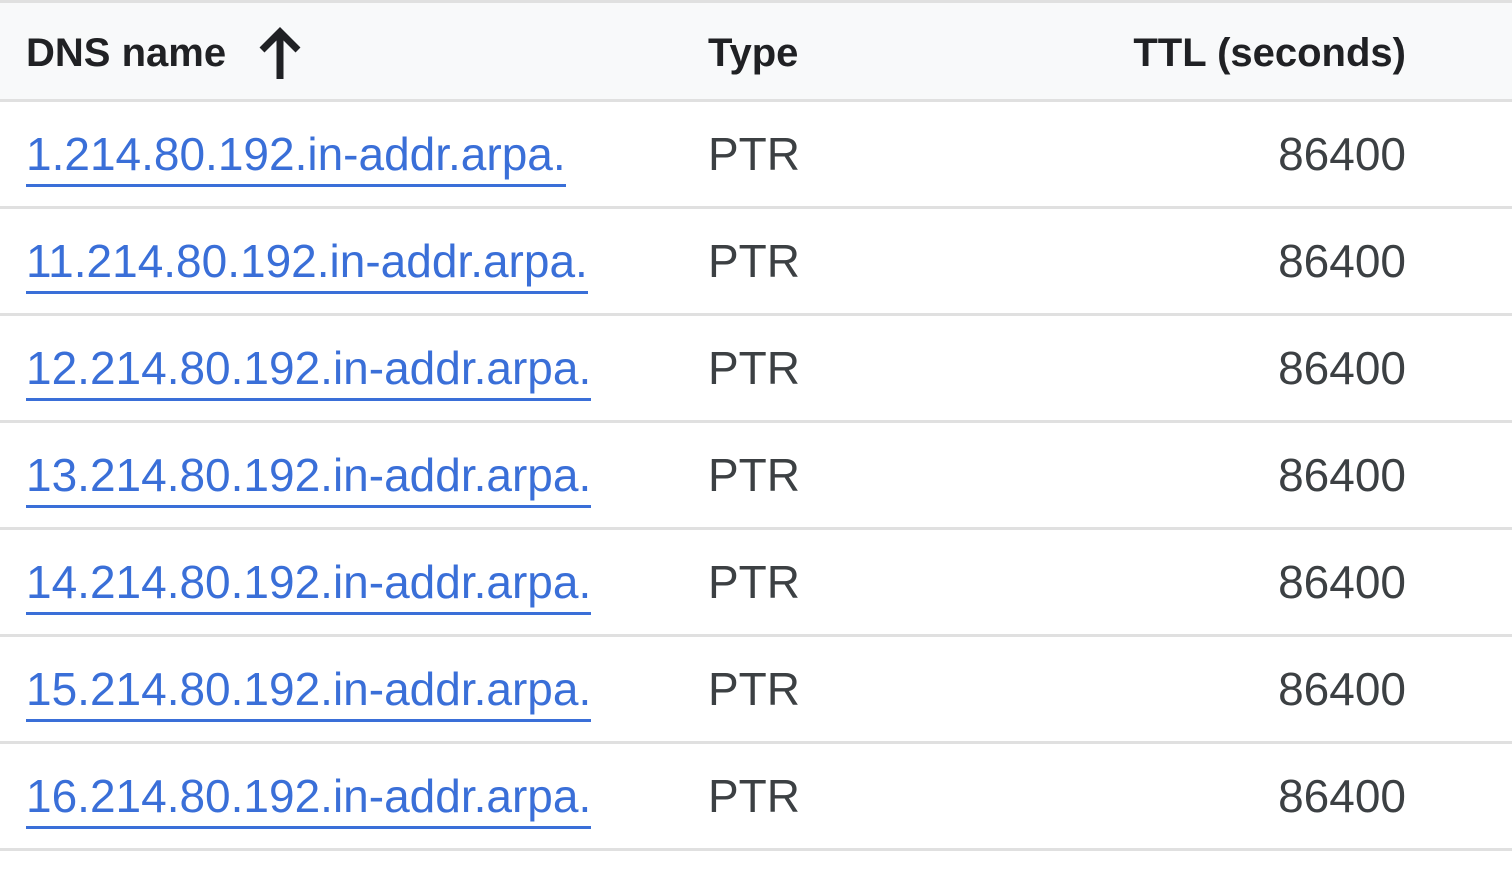 The width and height of the screenshot is (1512, 876). I want to click on table-row: 13.214.80.192.in-addr.arpa. PTR 86400, so click(756, 476).